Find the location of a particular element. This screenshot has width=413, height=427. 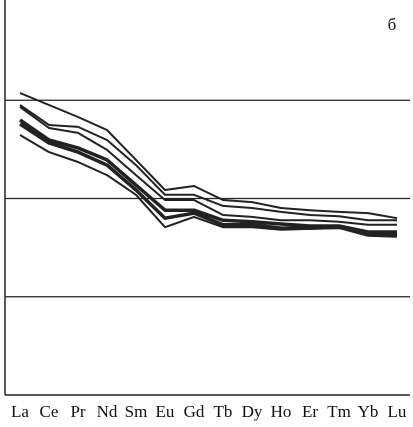

x-tick-label: Ce is located at coordinates (49, 411).